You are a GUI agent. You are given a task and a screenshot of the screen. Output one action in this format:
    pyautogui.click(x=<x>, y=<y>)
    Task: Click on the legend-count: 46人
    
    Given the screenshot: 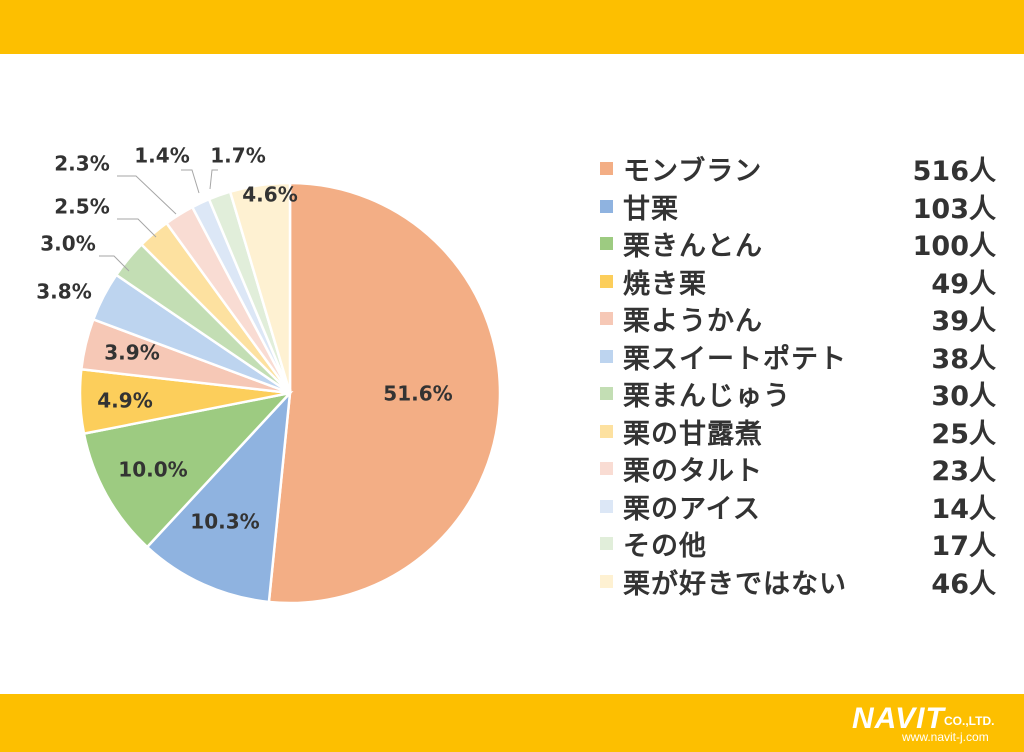 What is the action you would take?
    pyautogui.click(x=963, y=584)
    